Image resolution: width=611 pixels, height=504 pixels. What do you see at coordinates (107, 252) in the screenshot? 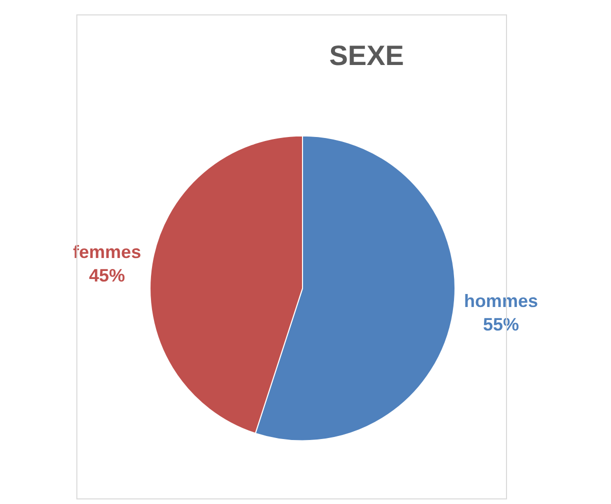
I see `slice-label: femmes` at bounding box center [107, 252].